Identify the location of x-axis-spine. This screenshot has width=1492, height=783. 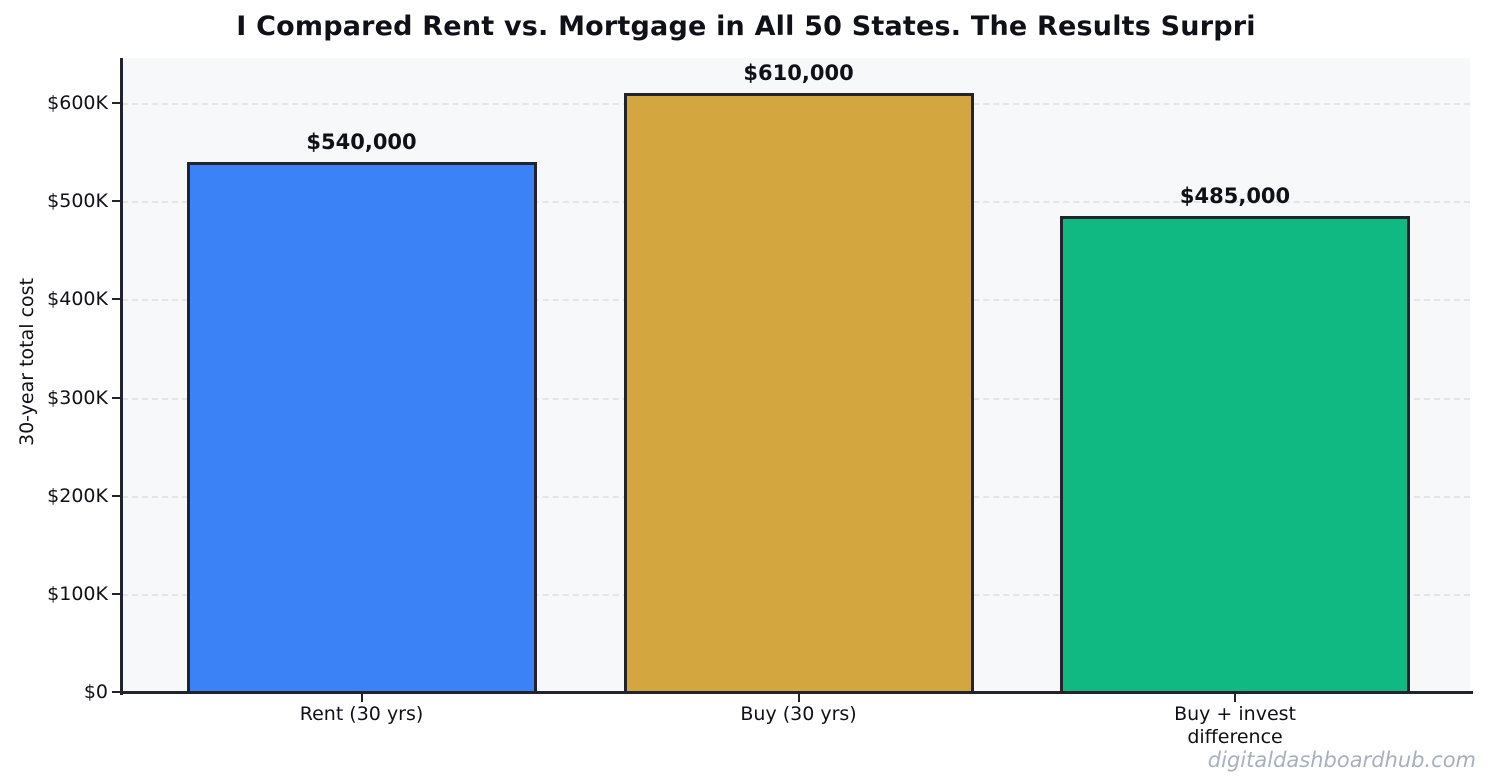
(796, 692).